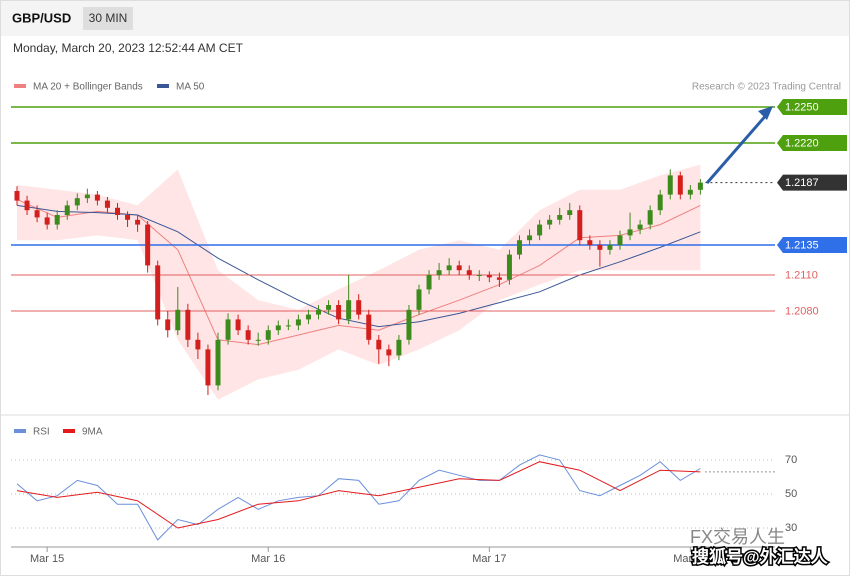  What do you see at coordinates (801, 275) in the screenshot?
I see `level-label: 1.2110` at bounding box center [801, 275].